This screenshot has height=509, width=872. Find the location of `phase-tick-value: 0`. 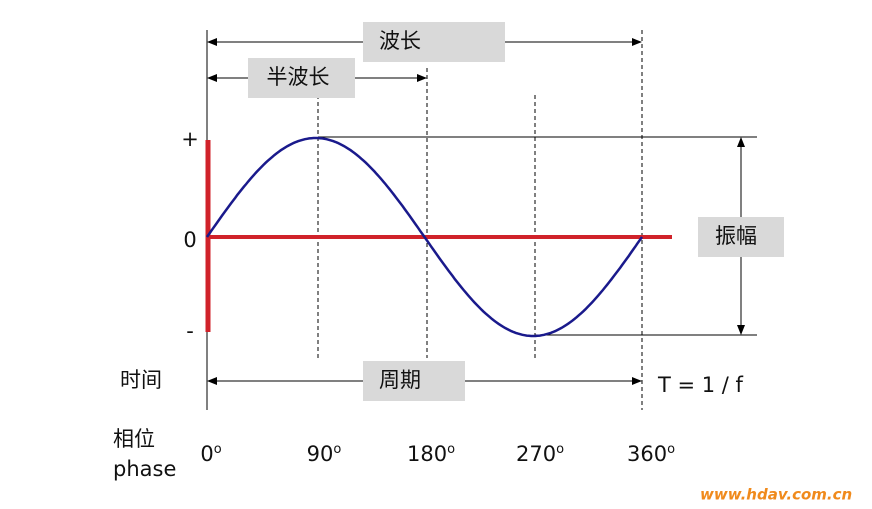

phase-tick-value: 0 is located at coordinates (206, 454).